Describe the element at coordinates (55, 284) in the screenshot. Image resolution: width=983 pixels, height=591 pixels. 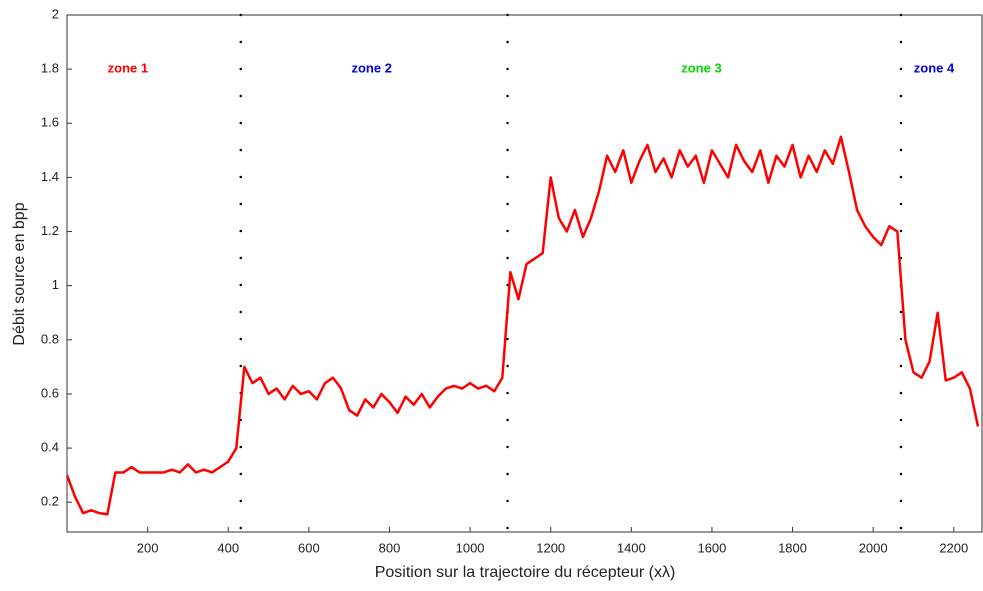
I see `y-tick-label: 1` at that location.